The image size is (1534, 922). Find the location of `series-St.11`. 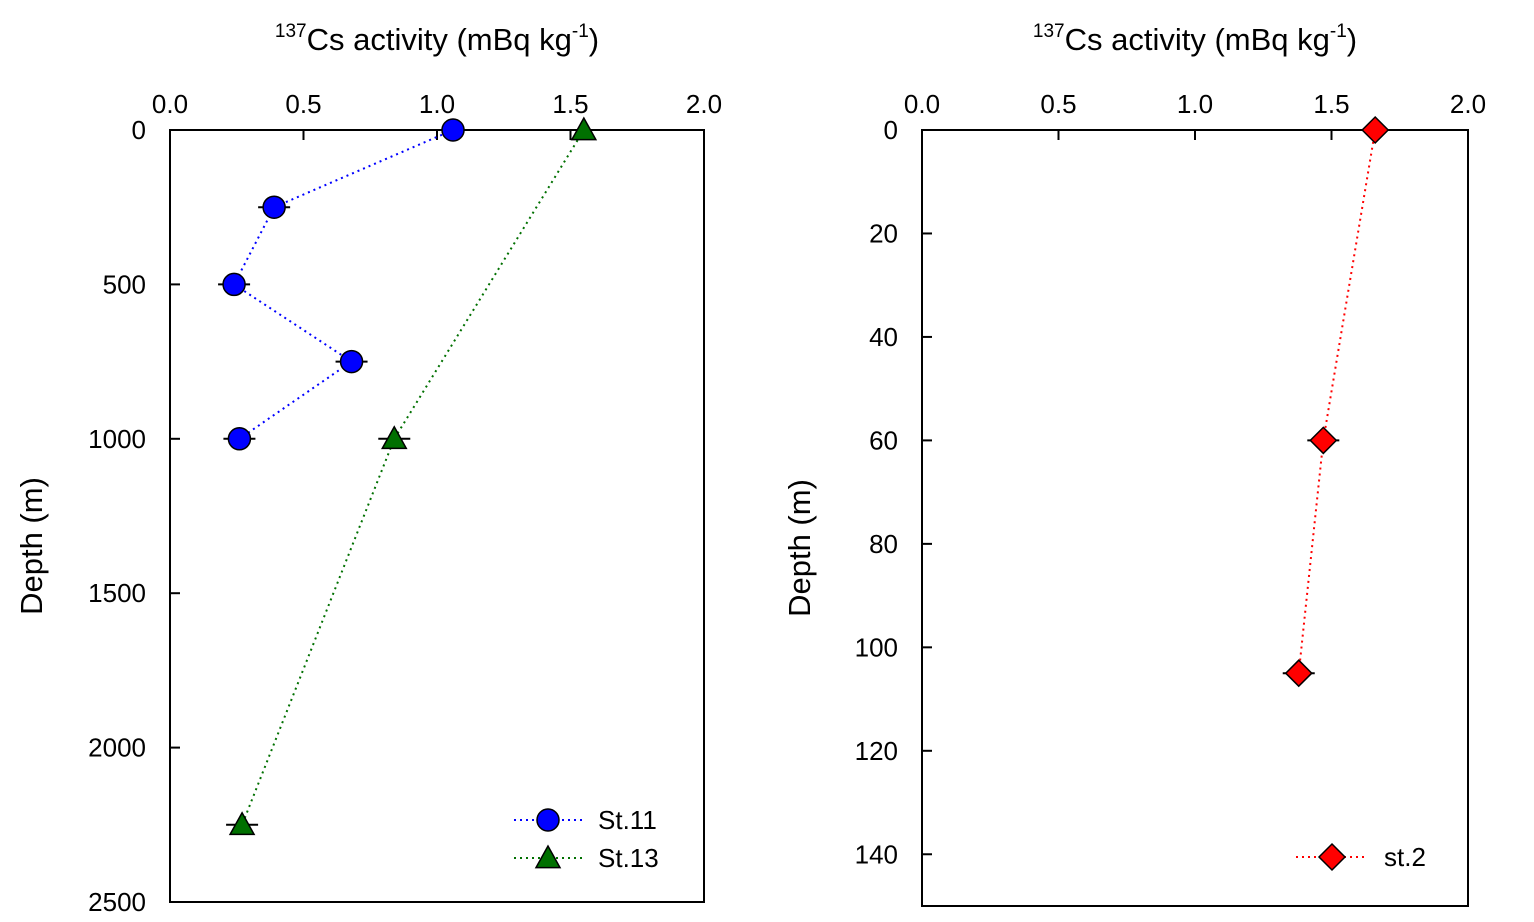

series-St.11 is located at coordinates (344, 284).